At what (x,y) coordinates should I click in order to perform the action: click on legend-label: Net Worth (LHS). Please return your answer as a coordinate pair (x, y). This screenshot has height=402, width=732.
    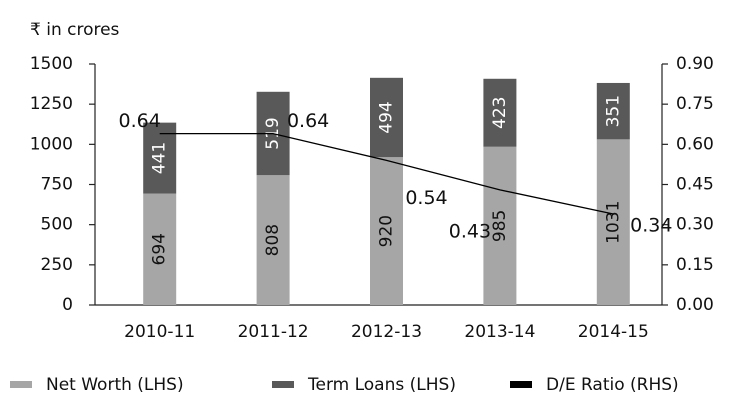
    Looking at the image, I should click on (115, 385).